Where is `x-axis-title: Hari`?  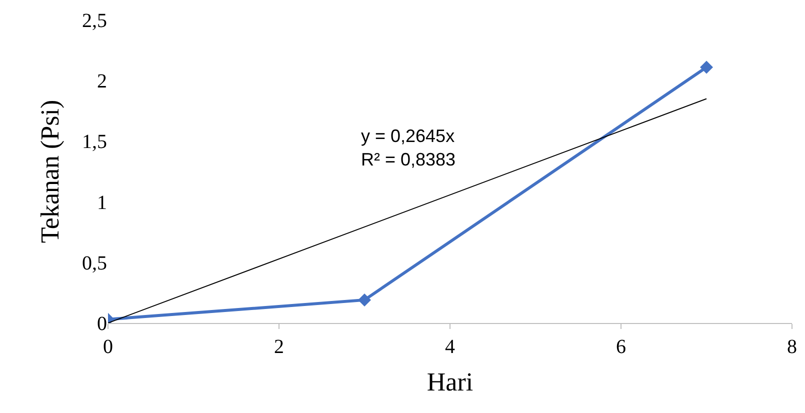
x-axis-title: Hari is located at coordinates (450, 382).